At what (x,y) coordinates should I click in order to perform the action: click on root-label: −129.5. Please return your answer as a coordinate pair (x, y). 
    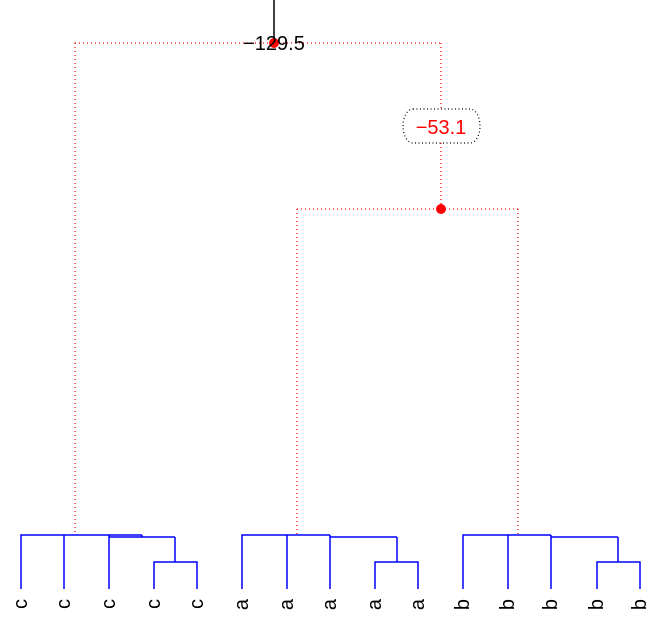
    Looking at the image, I should click on (274, 44).